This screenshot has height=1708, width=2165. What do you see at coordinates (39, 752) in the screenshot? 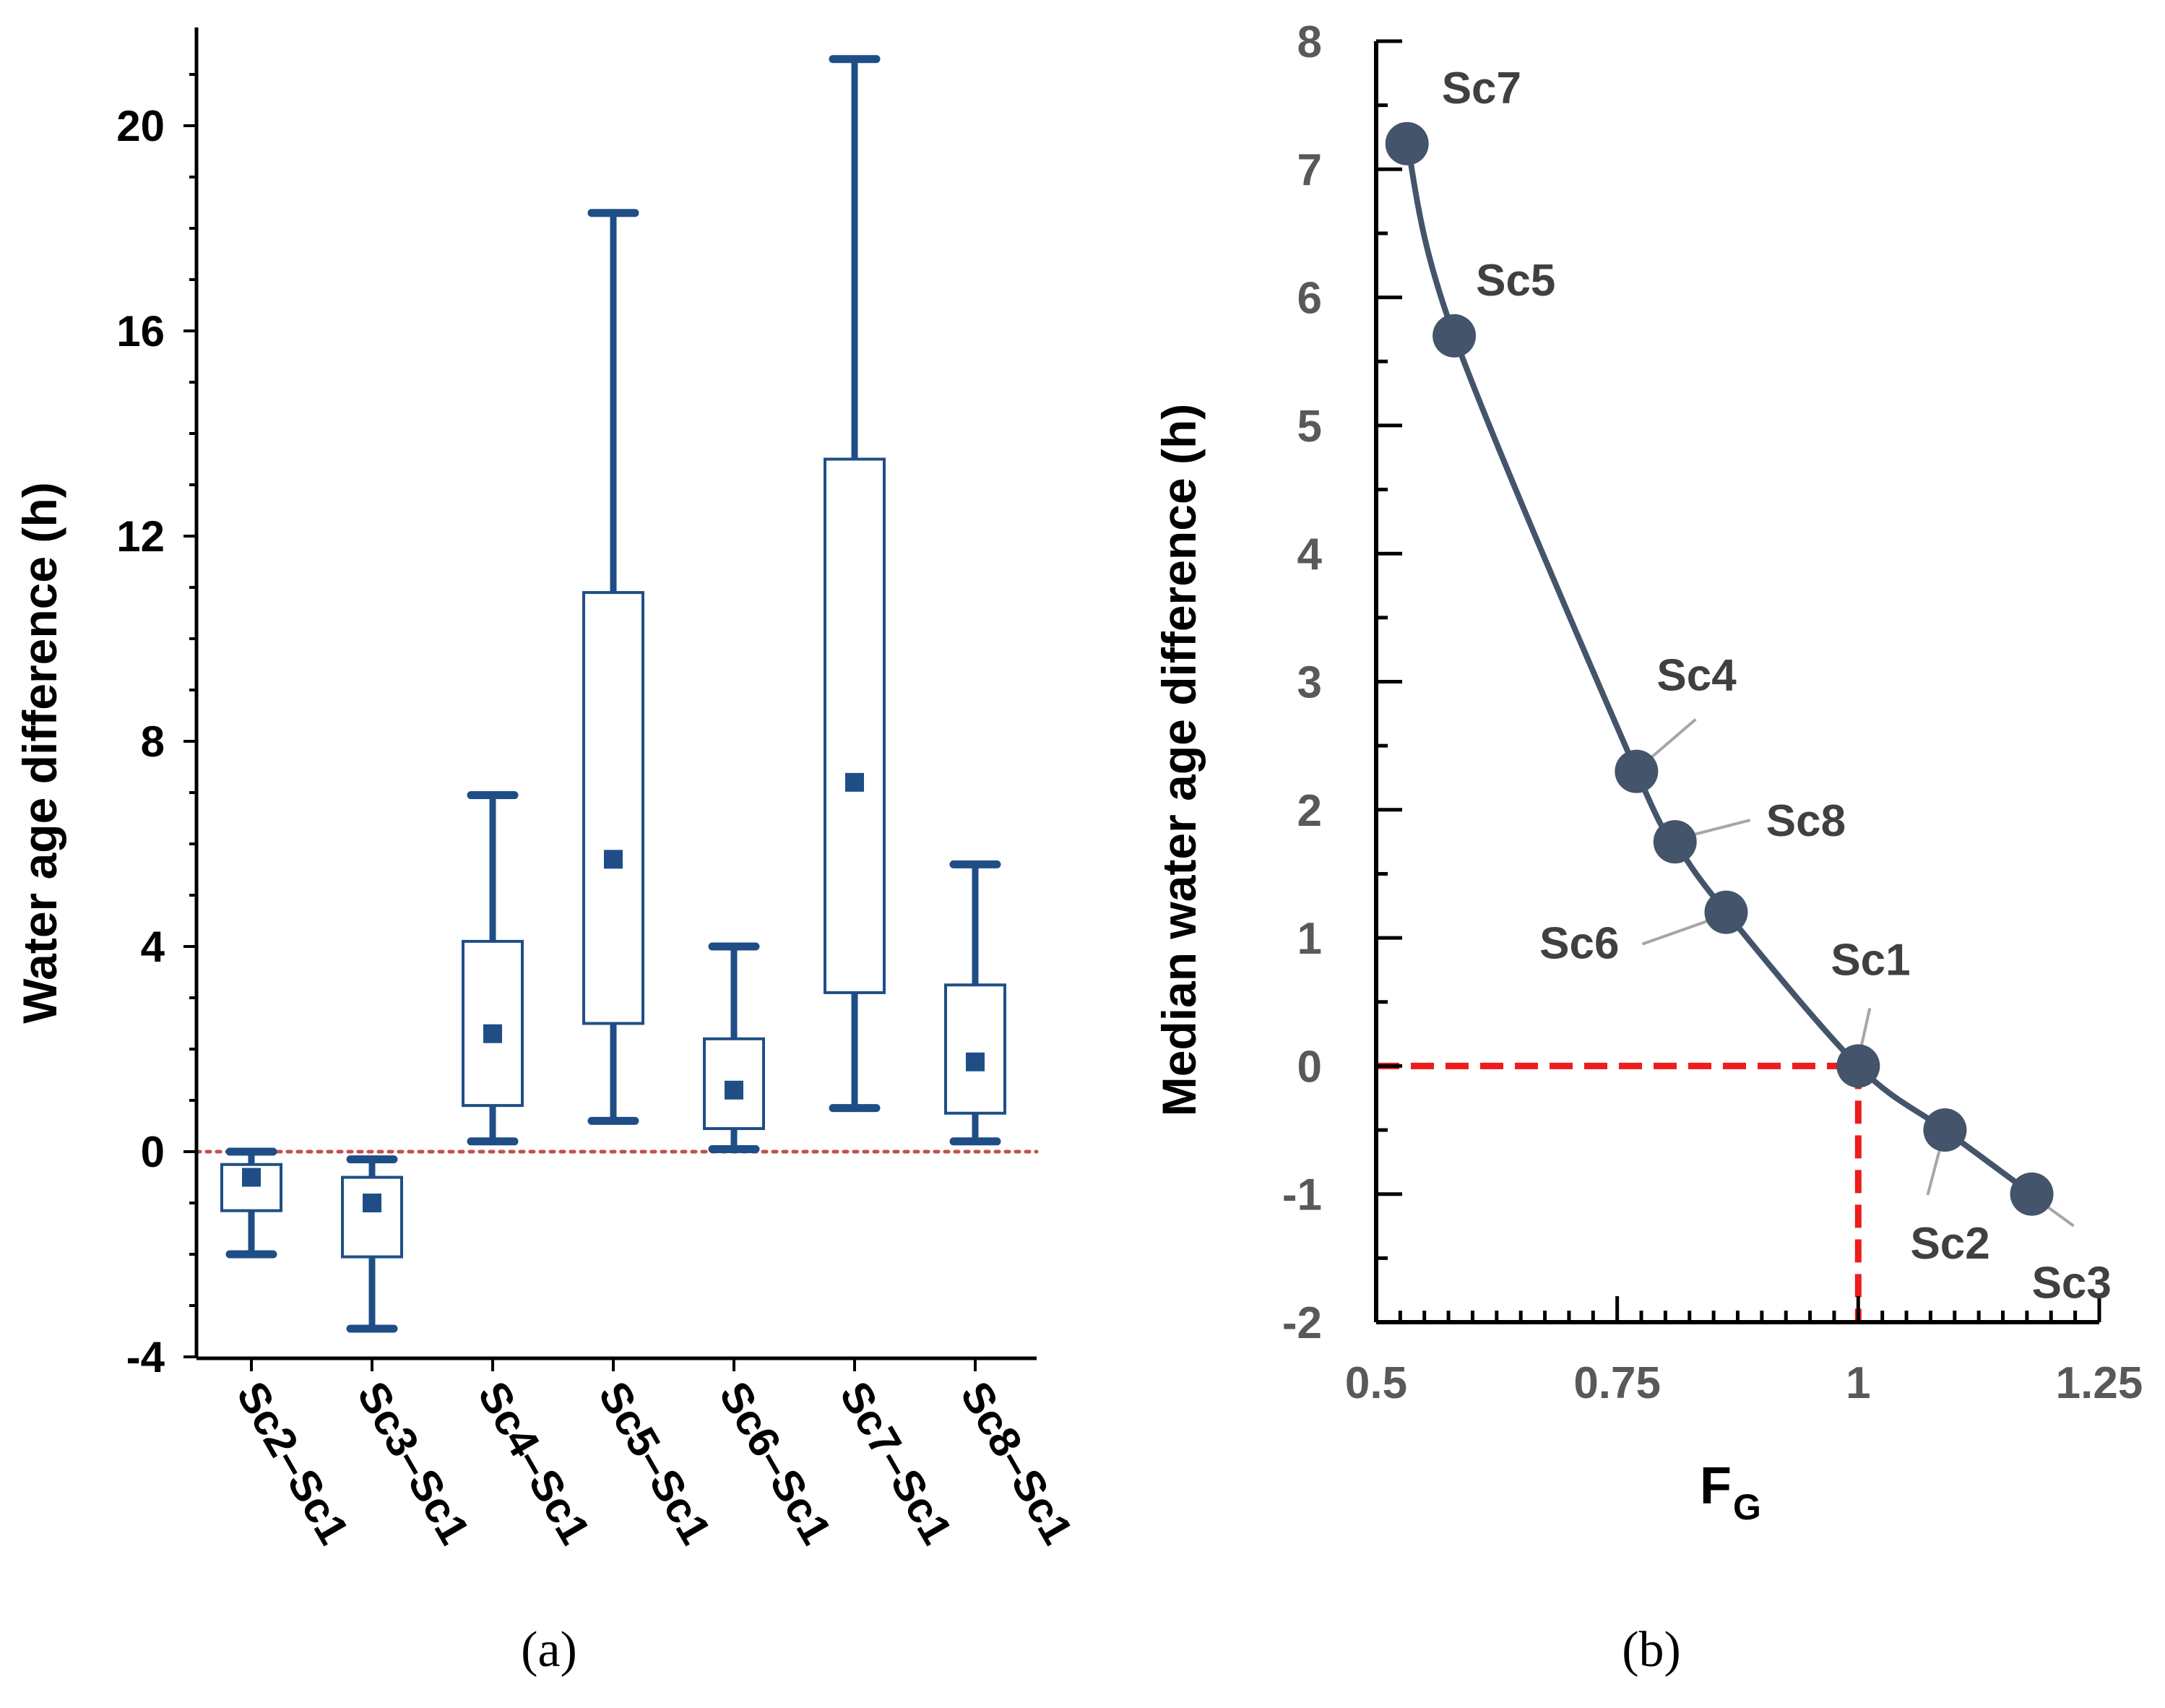
I see `panel-a-y-axis-title: Water age difference (h)` at bounding box center [39, 752].